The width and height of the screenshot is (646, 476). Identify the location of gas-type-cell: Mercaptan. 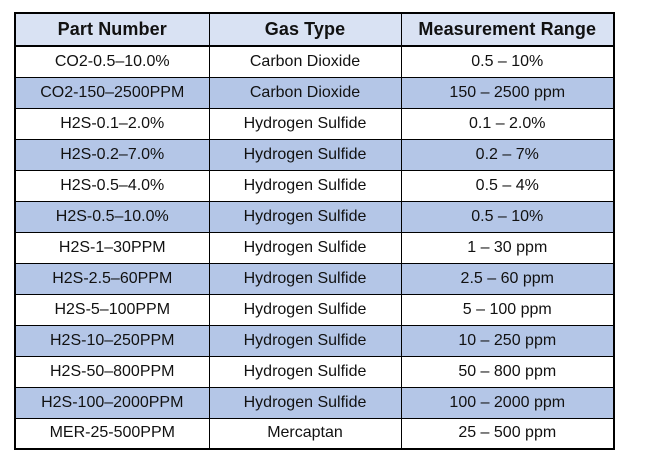
(305, 433).